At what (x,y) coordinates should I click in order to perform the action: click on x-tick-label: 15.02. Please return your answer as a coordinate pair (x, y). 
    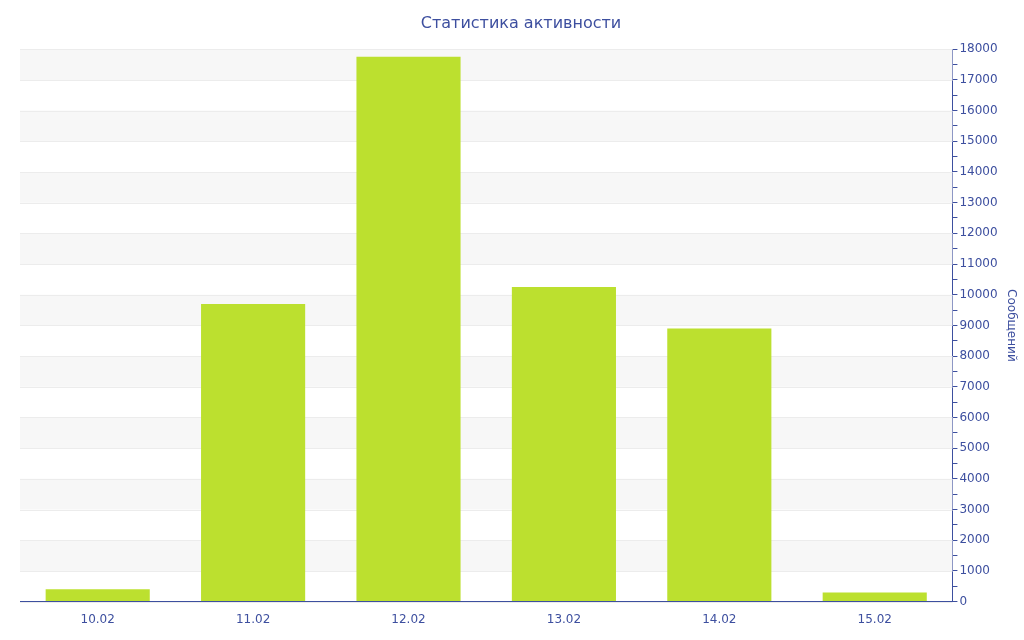
    Looking at the image, I should click on (874, 618).